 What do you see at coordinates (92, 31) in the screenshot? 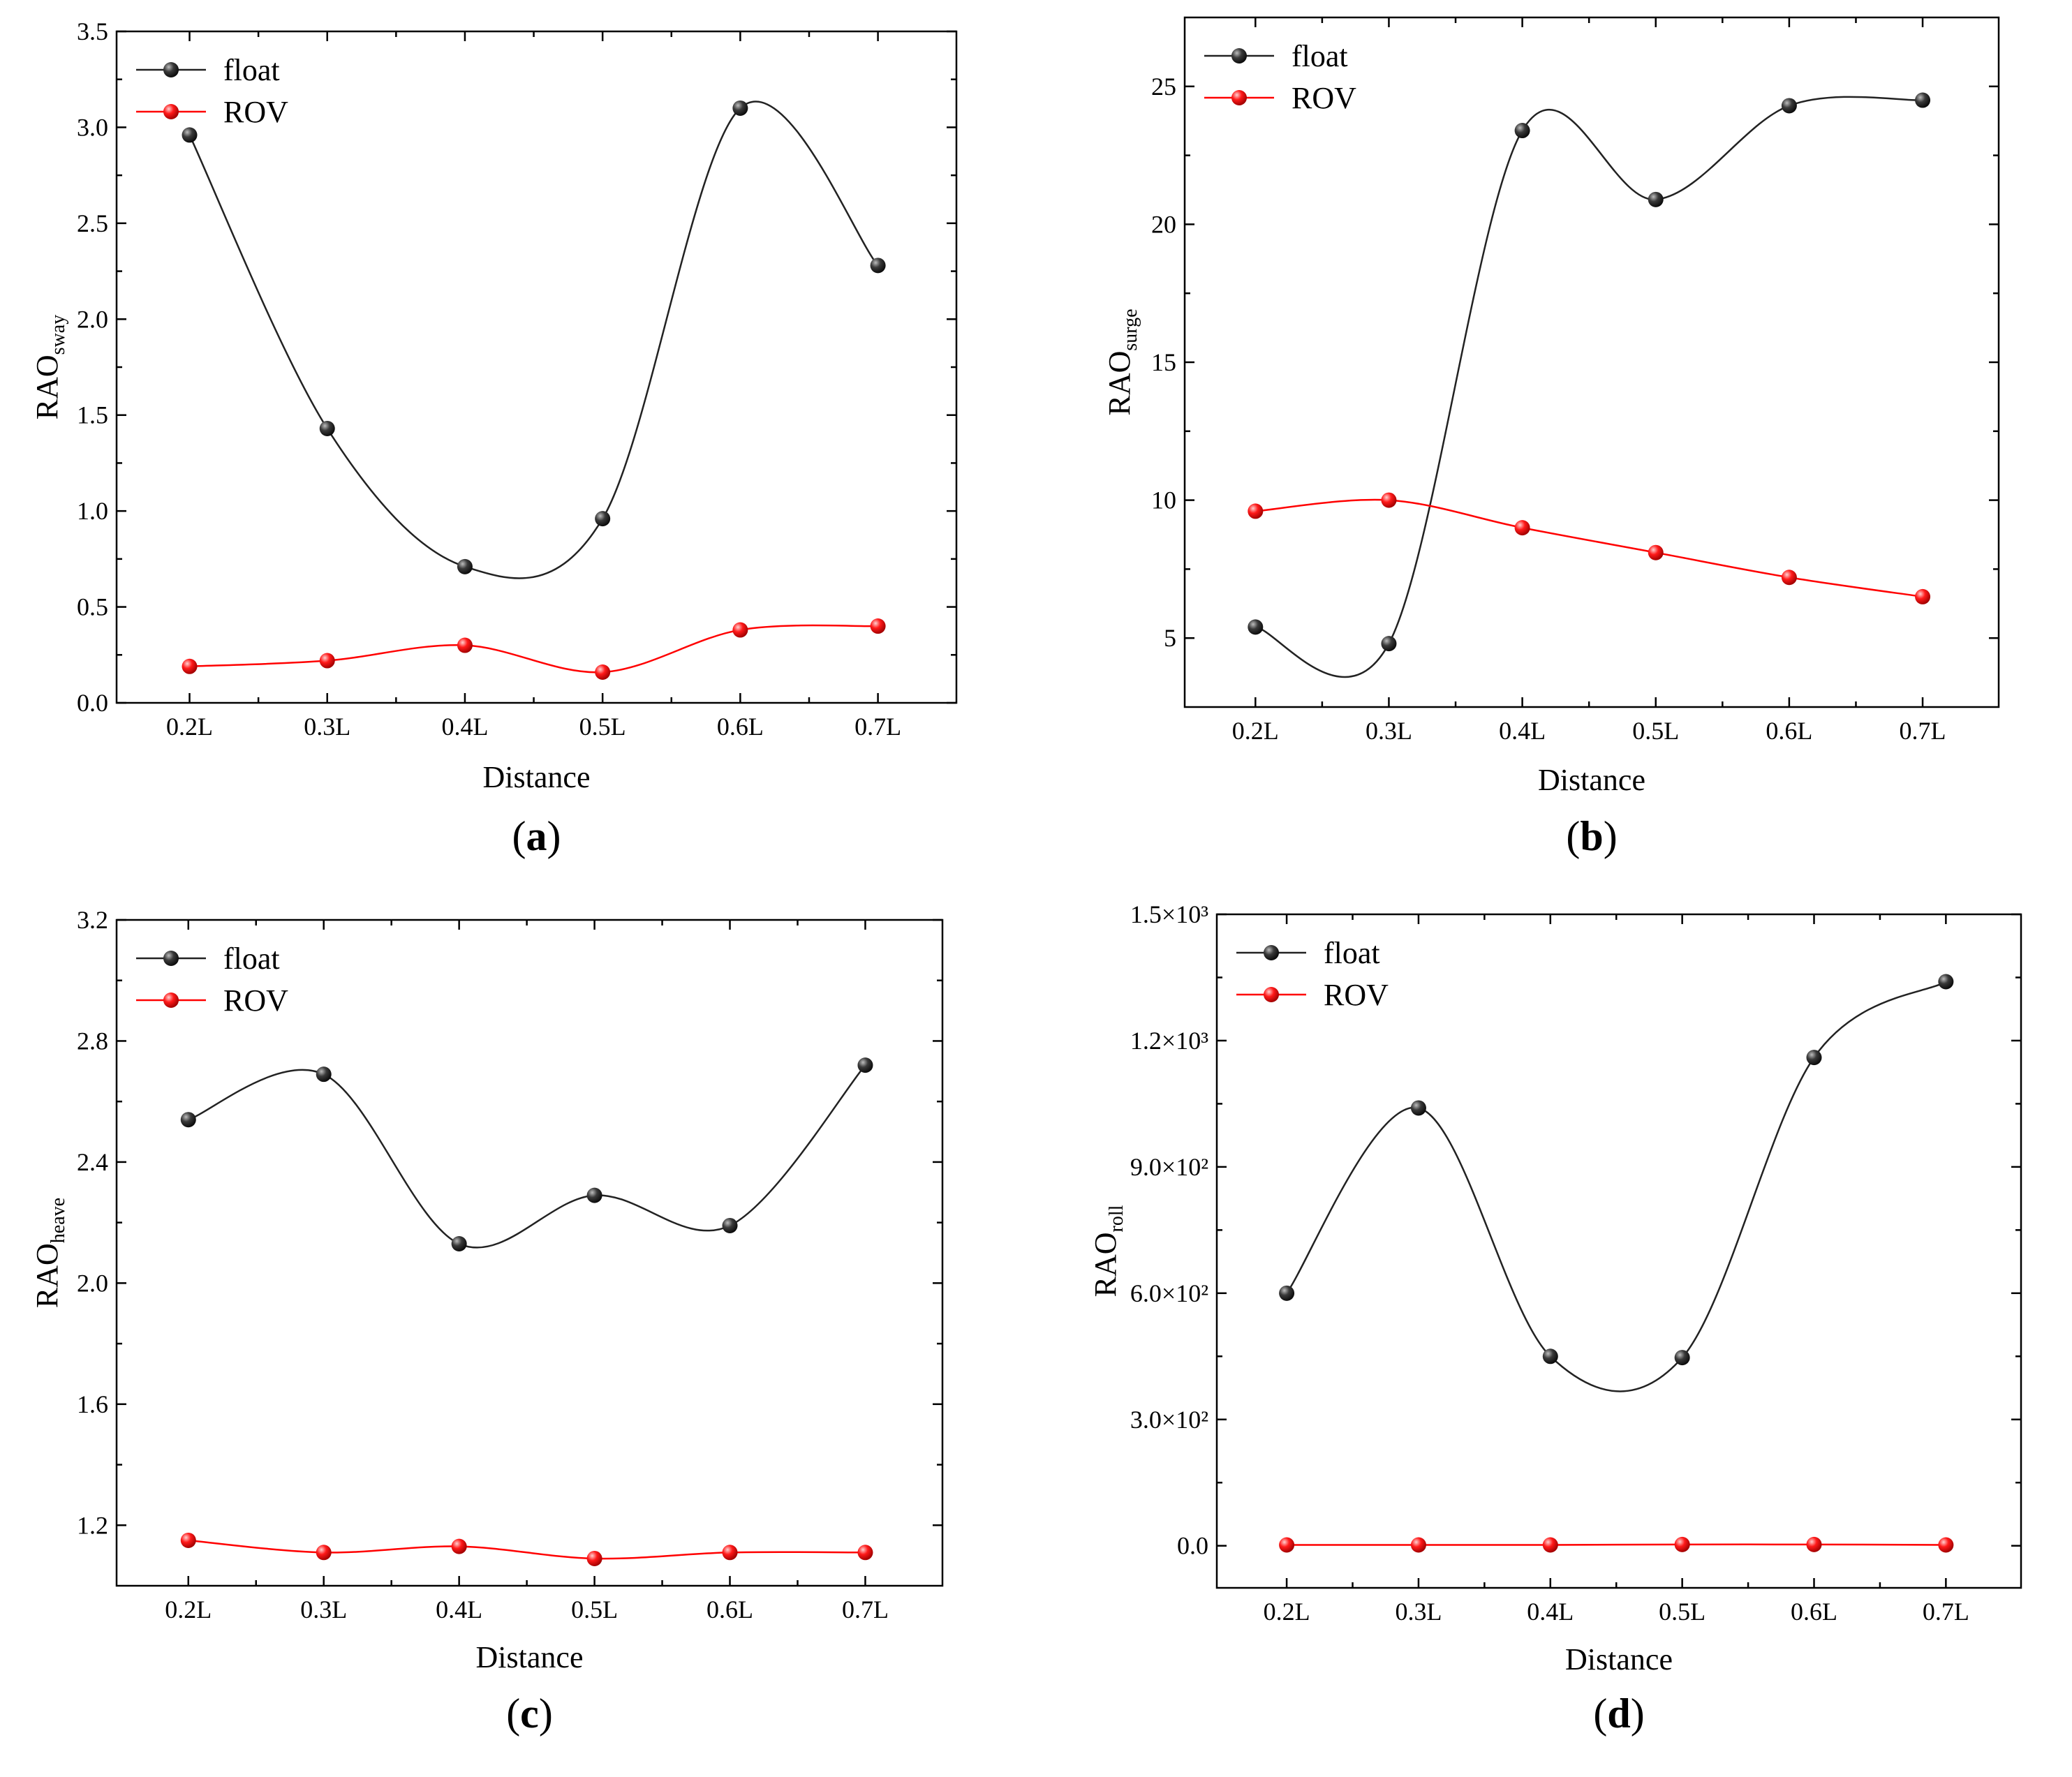
I see `y-tick-label: 3.5` at bounding box center [92, 31].